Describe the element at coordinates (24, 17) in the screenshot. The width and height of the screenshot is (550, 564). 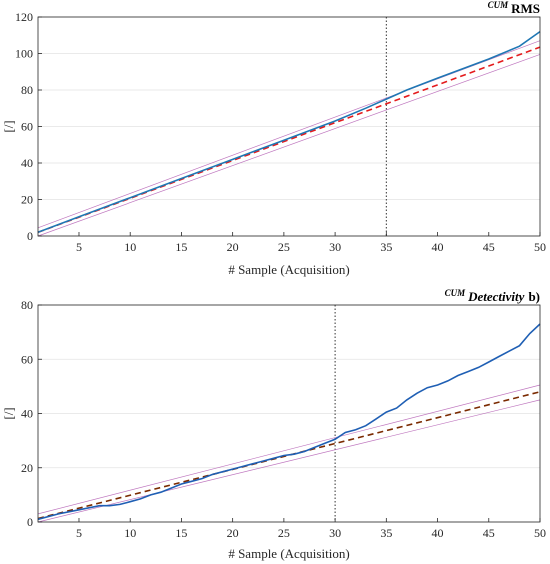
I see `y-tick-label: 120` at that location.